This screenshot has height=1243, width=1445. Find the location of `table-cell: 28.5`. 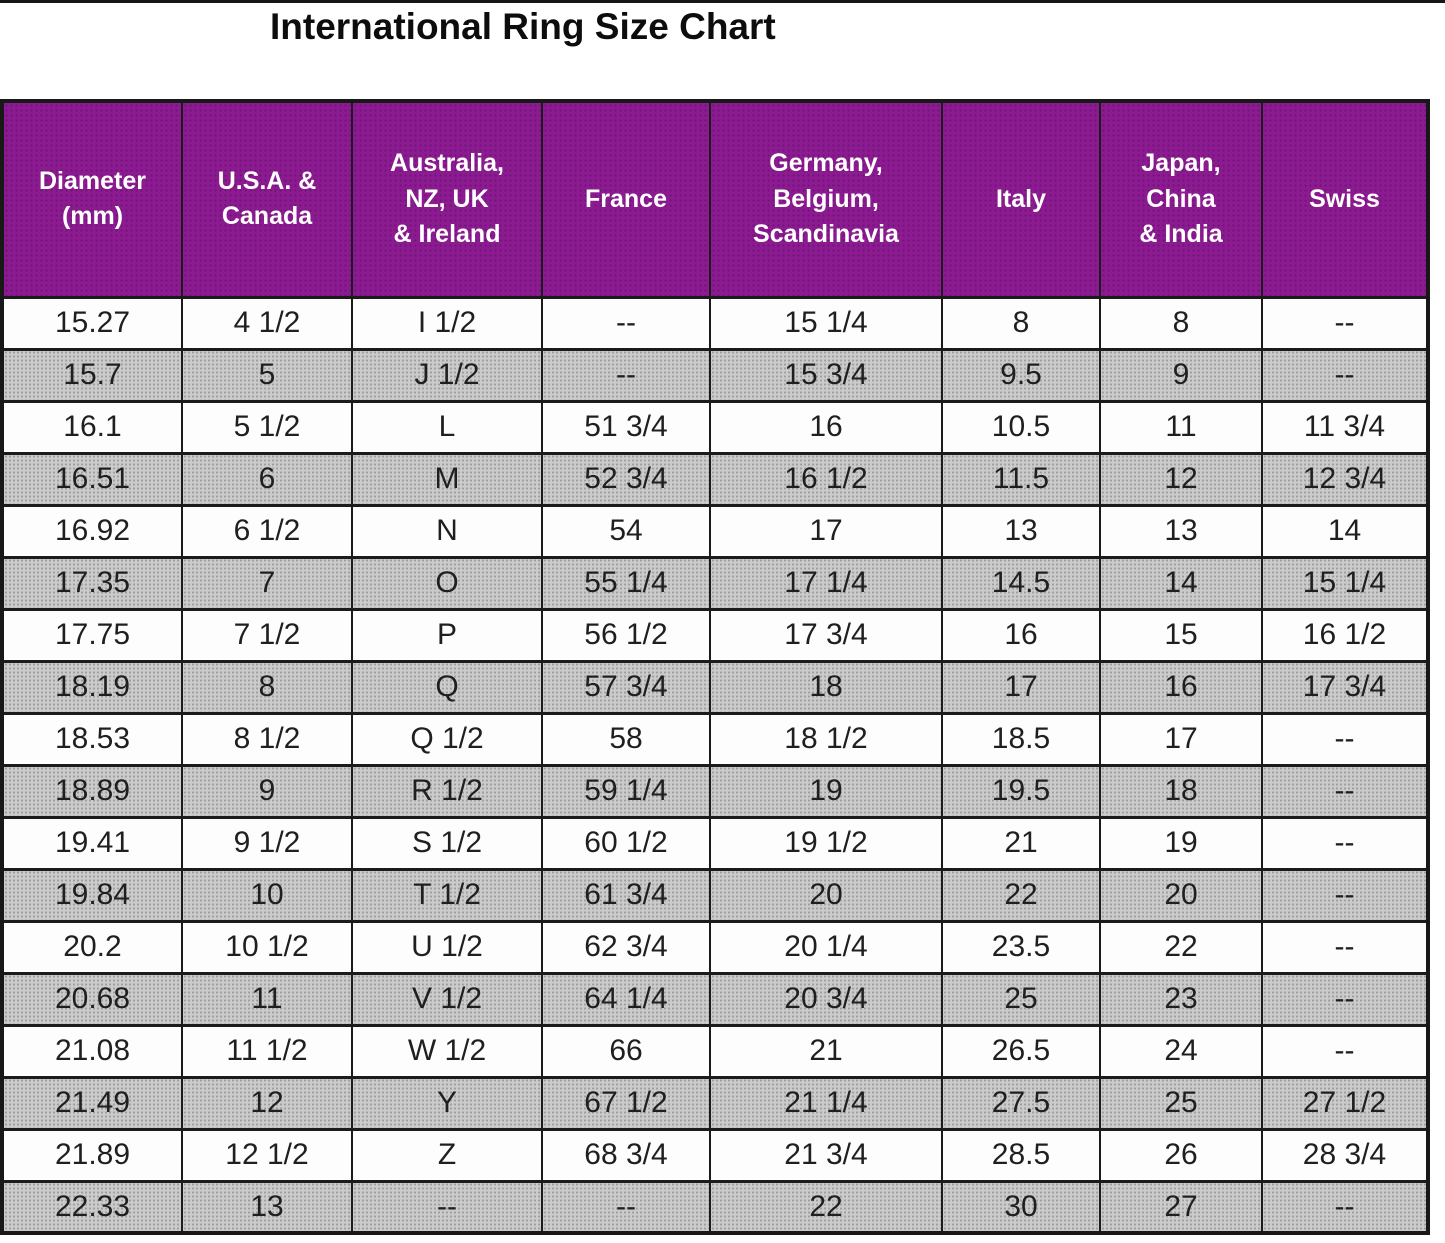

table-cell: 28.5 is located at coordinates (1021, 1155).